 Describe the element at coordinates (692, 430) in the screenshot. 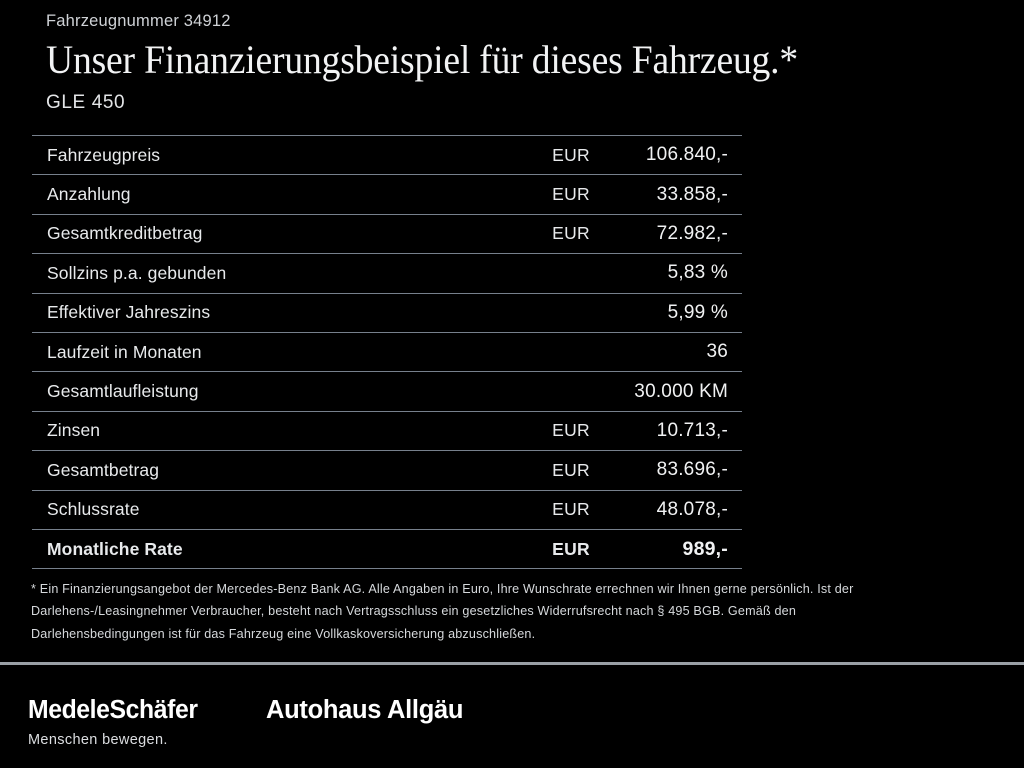

I see `row-value: 10.713,-` at that location.